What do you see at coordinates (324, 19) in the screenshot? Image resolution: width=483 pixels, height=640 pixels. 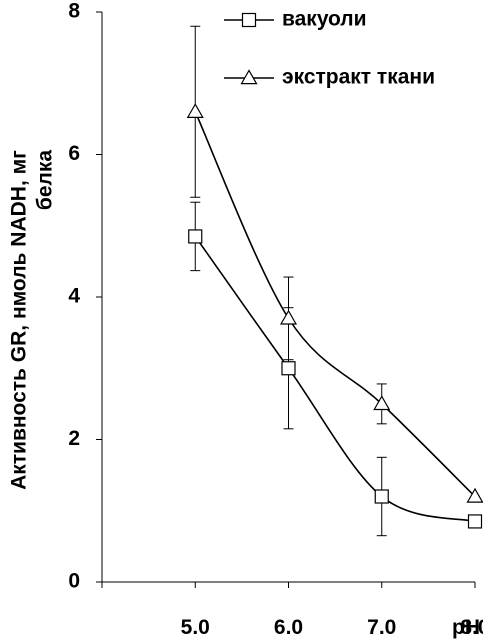 I see `legend-label: вакуоли` at bounding box center [324, 19].